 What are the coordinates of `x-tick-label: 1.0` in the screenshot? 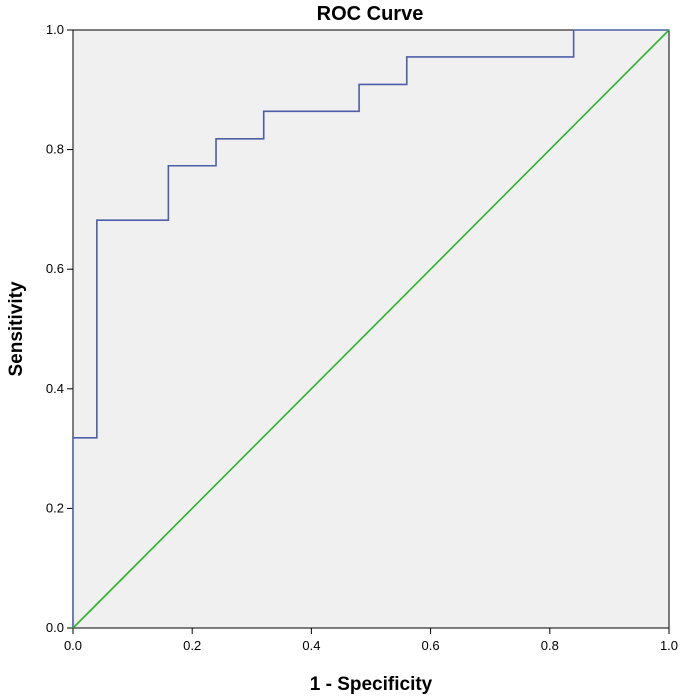 It's located at (669, 645).